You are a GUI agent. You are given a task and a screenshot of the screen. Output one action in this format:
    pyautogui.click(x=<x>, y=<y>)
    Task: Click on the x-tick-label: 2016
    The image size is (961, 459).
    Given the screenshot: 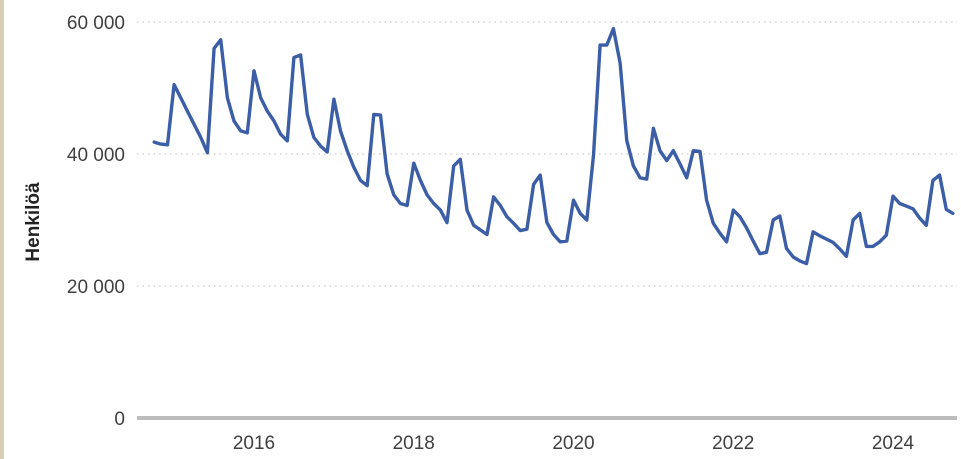 What is the action you would take?
    pyautogui.click(x=254, y=443)
    